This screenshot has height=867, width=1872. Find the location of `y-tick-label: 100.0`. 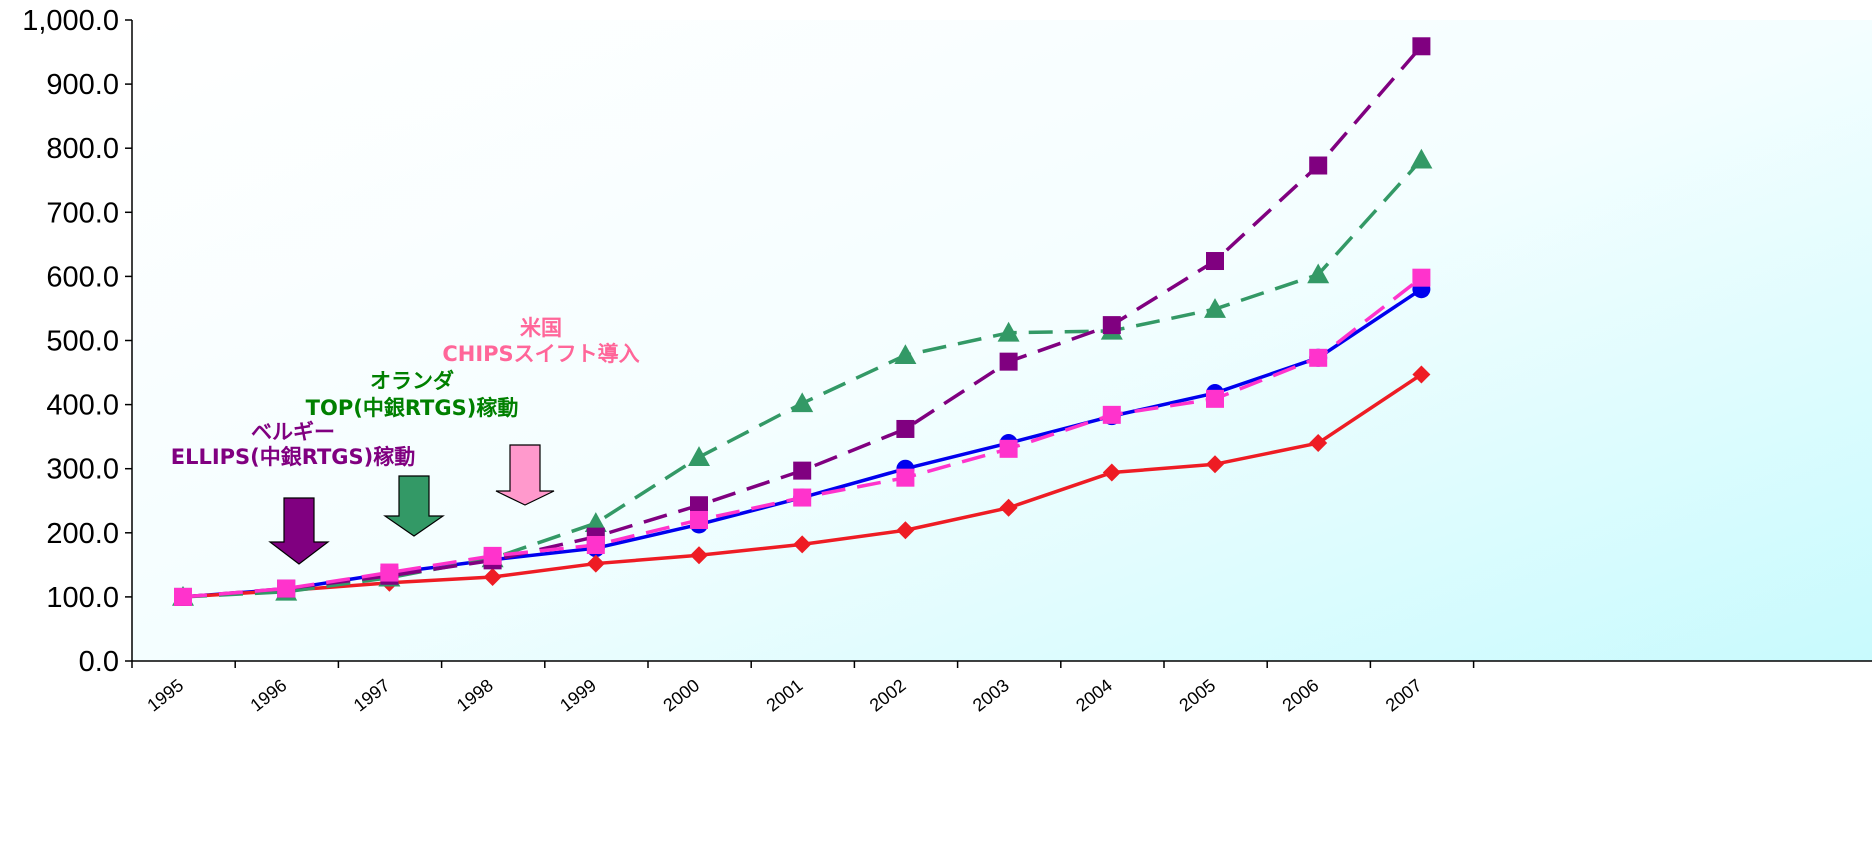

y-tick-label: 100.0 is located at coordinates (82, 598).